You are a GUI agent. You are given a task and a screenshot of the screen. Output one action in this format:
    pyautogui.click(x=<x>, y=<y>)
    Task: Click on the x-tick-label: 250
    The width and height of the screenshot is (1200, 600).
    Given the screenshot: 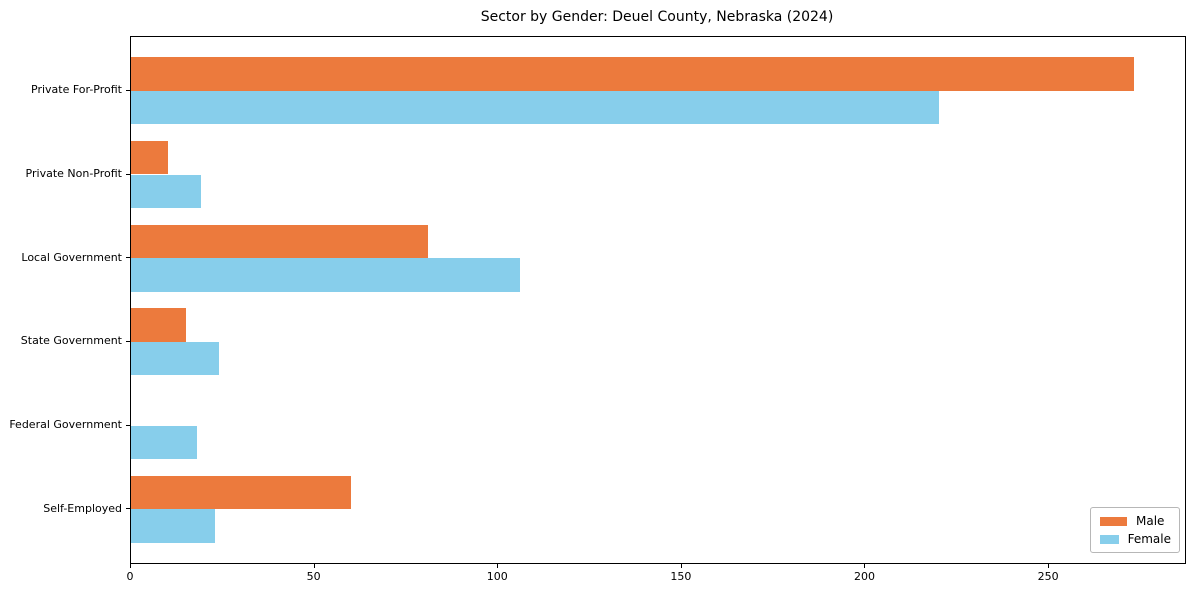 What is the action you would take?
    pyautogui.click(x=1048, y=576)
    